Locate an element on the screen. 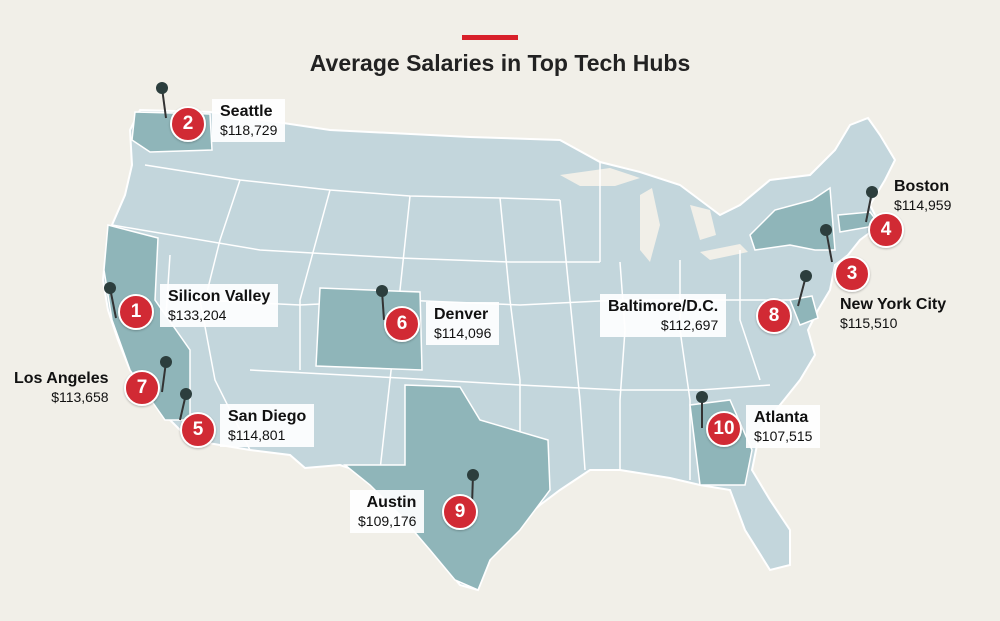 This screenshot has width=1000, height=621. rank-badge: 2 is located at coordinates (188, 124).